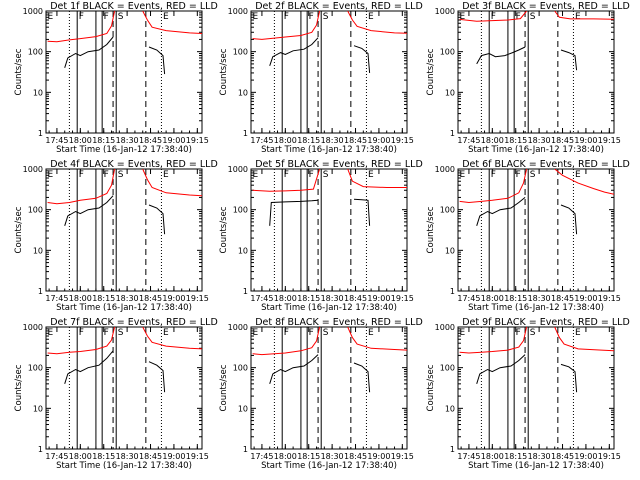 The image size is (640, 480). What do you see at coordinates (134, 322) in the screenshot?
I see `panel-title: Det 7f BLACK = Events, RED = LLD` at bounding box center [134, 322].